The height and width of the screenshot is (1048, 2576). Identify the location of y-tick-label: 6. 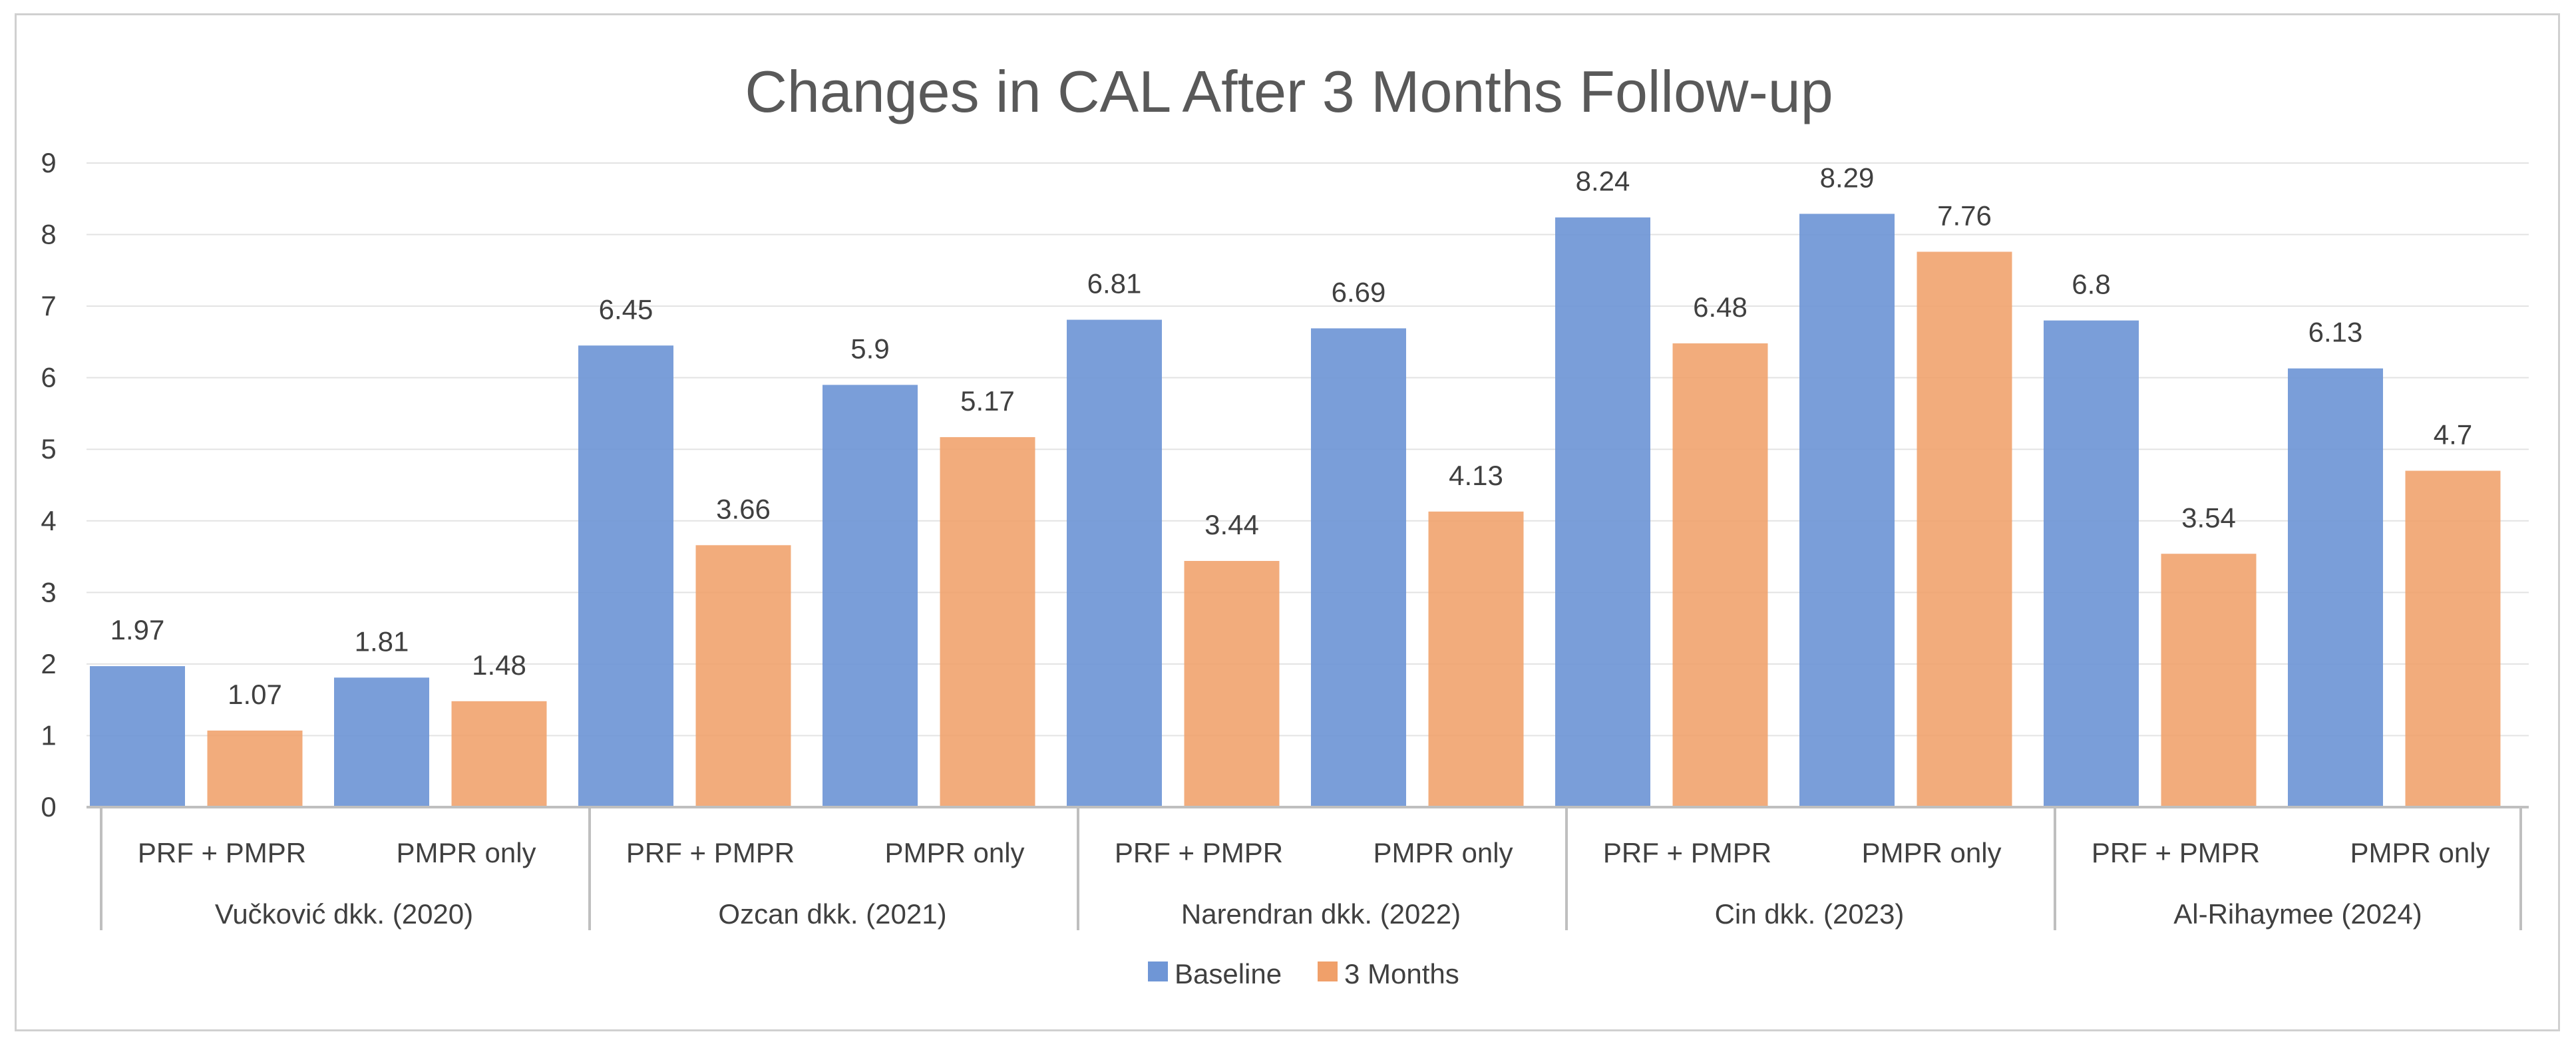
(49, 377).